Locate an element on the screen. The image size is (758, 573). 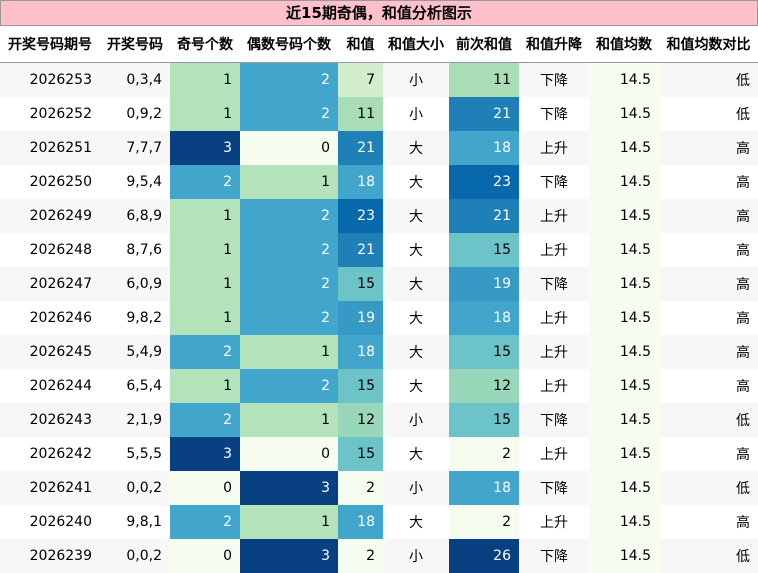
odd-count-cell: 2 is located at coordinates (205, 420).